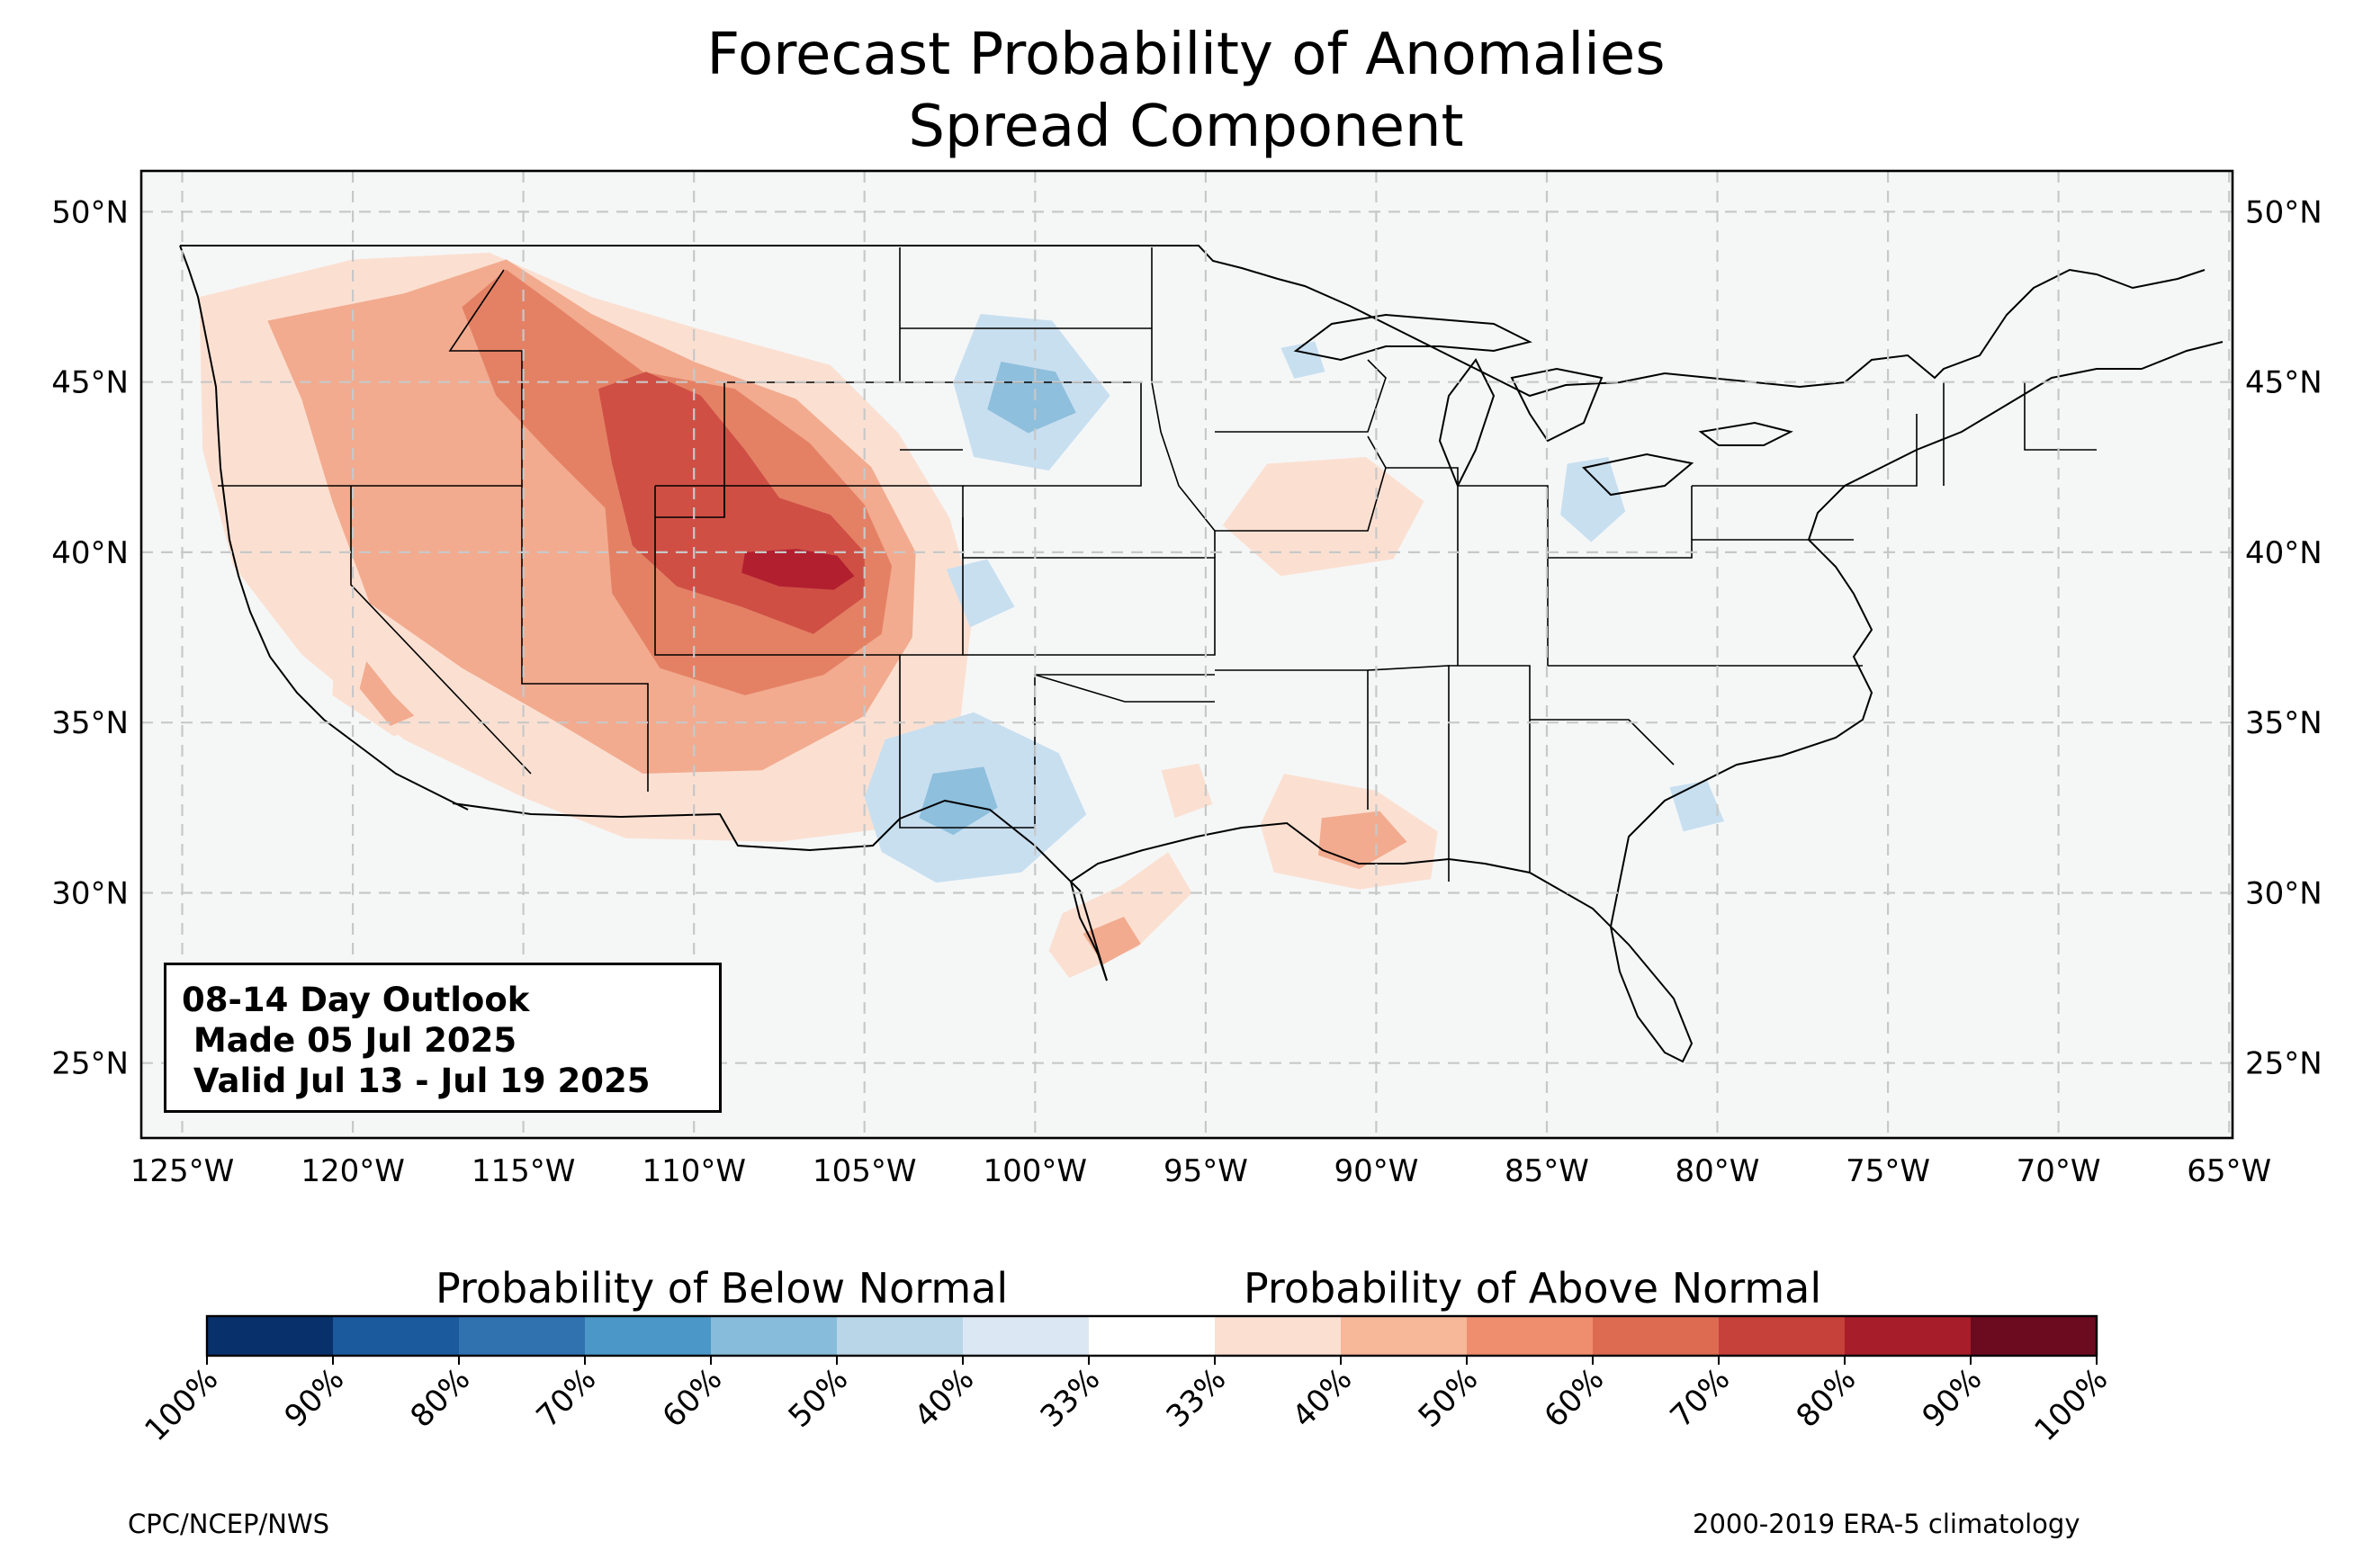 The height and width of the screenshot is (1568, 2372). Describe the element at coordinates (1533, 1288) in the screenshot. I see `colorbar-above-label: Probability of Above Normal` at that location.